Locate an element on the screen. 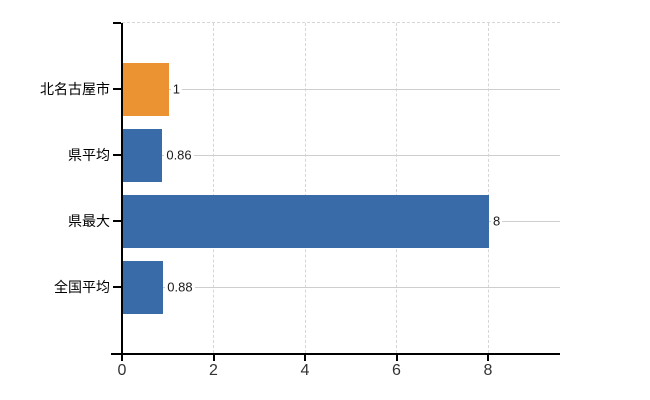 The image size is (650, 400). x-tick-label: 4 is located at coordinates (305, 370).